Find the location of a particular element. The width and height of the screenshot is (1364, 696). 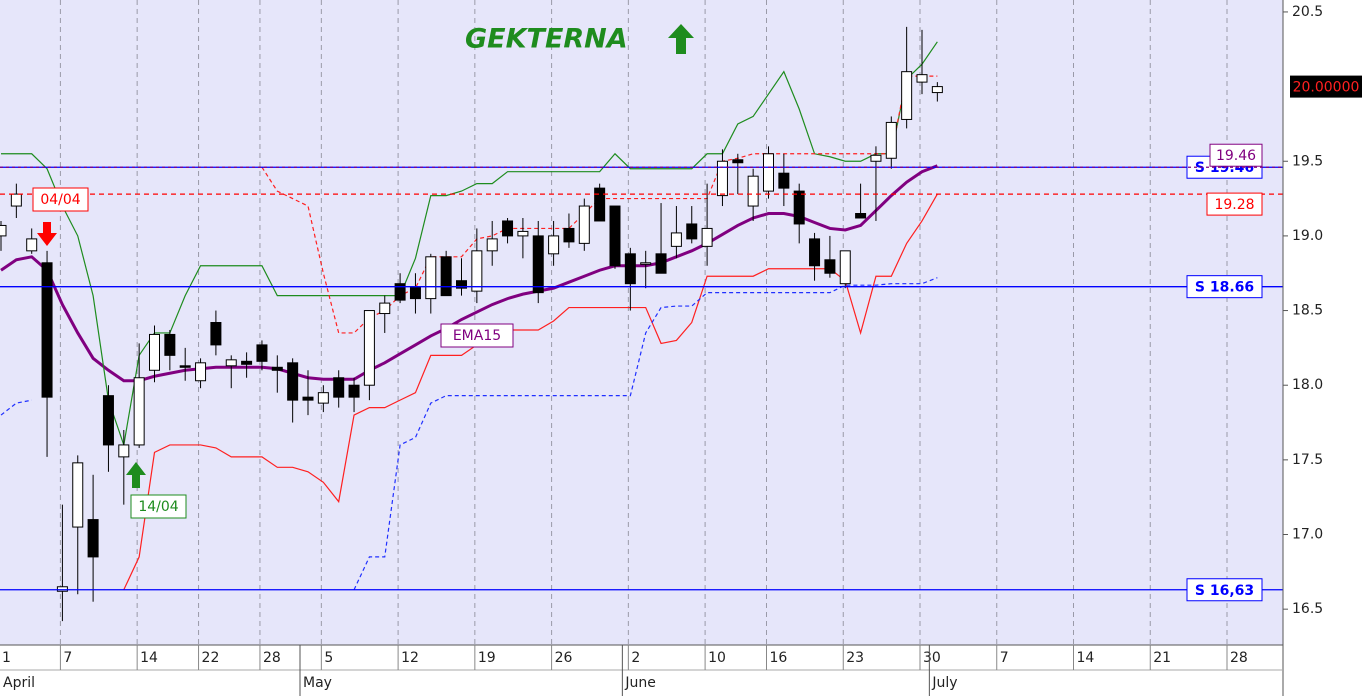

x-tick-label: 1 is located at coordinates (6, 658).